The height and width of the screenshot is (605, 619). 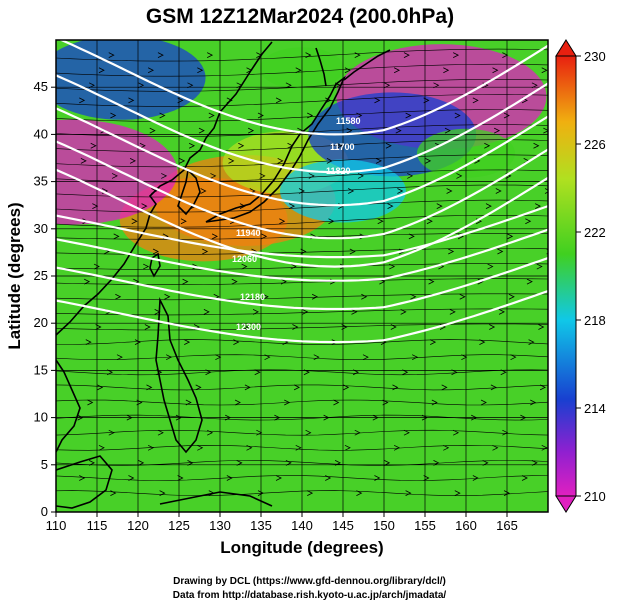 I want to click on x-tick-label: 165, so click(x=507, y=525).